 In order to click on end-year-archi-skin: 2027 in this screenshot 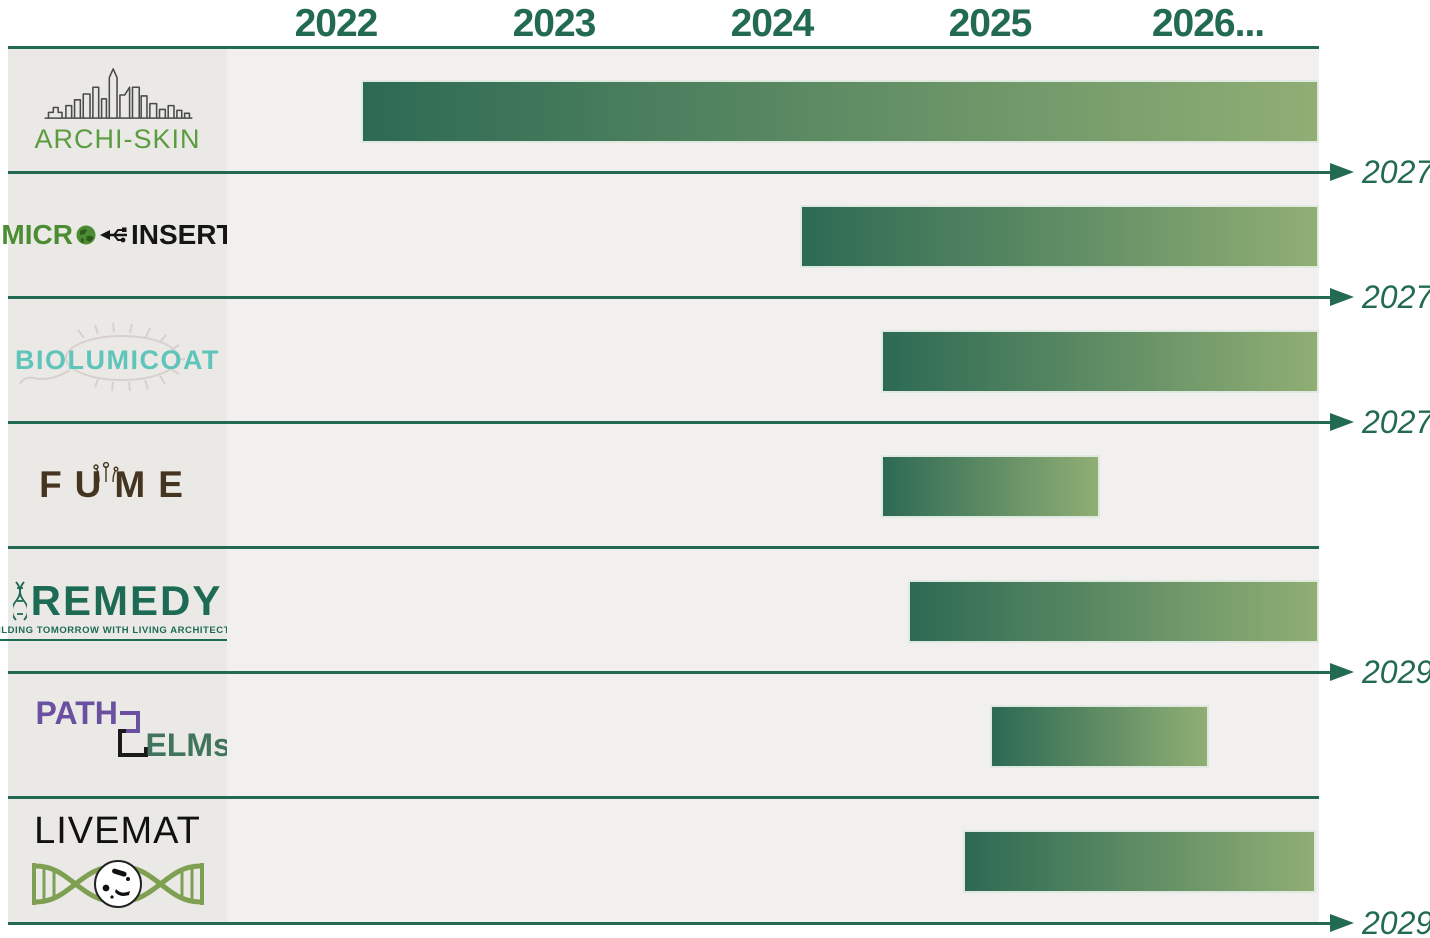, I will do `click(1396, 172)`.